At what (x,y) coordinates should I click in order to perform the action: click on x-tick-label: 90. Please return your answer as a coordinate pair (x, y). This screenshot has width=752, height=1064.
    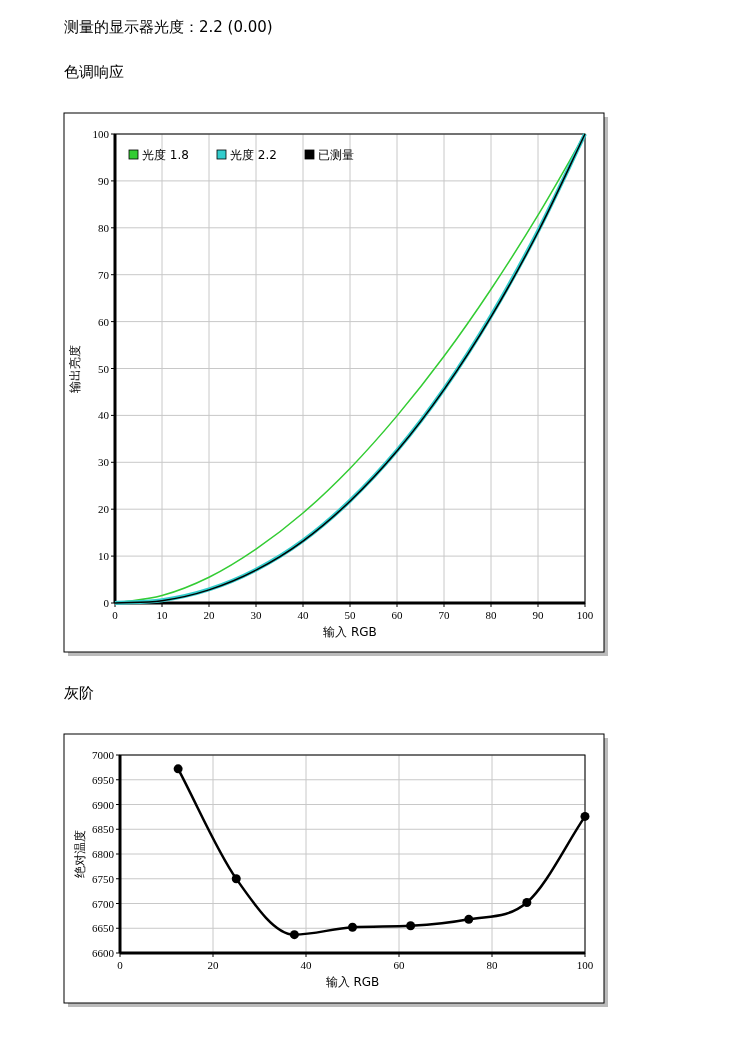
    Looking at the image, I should click on (538, 615).